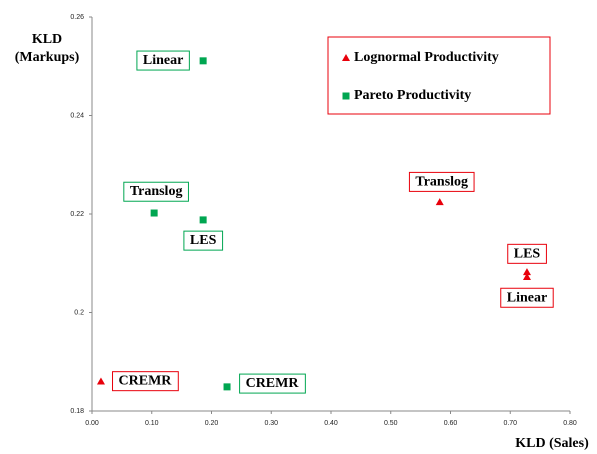  Describe the element at coordinates (77, 115) in the screenshot. I see `y-tick-label: 0.24` at that location.